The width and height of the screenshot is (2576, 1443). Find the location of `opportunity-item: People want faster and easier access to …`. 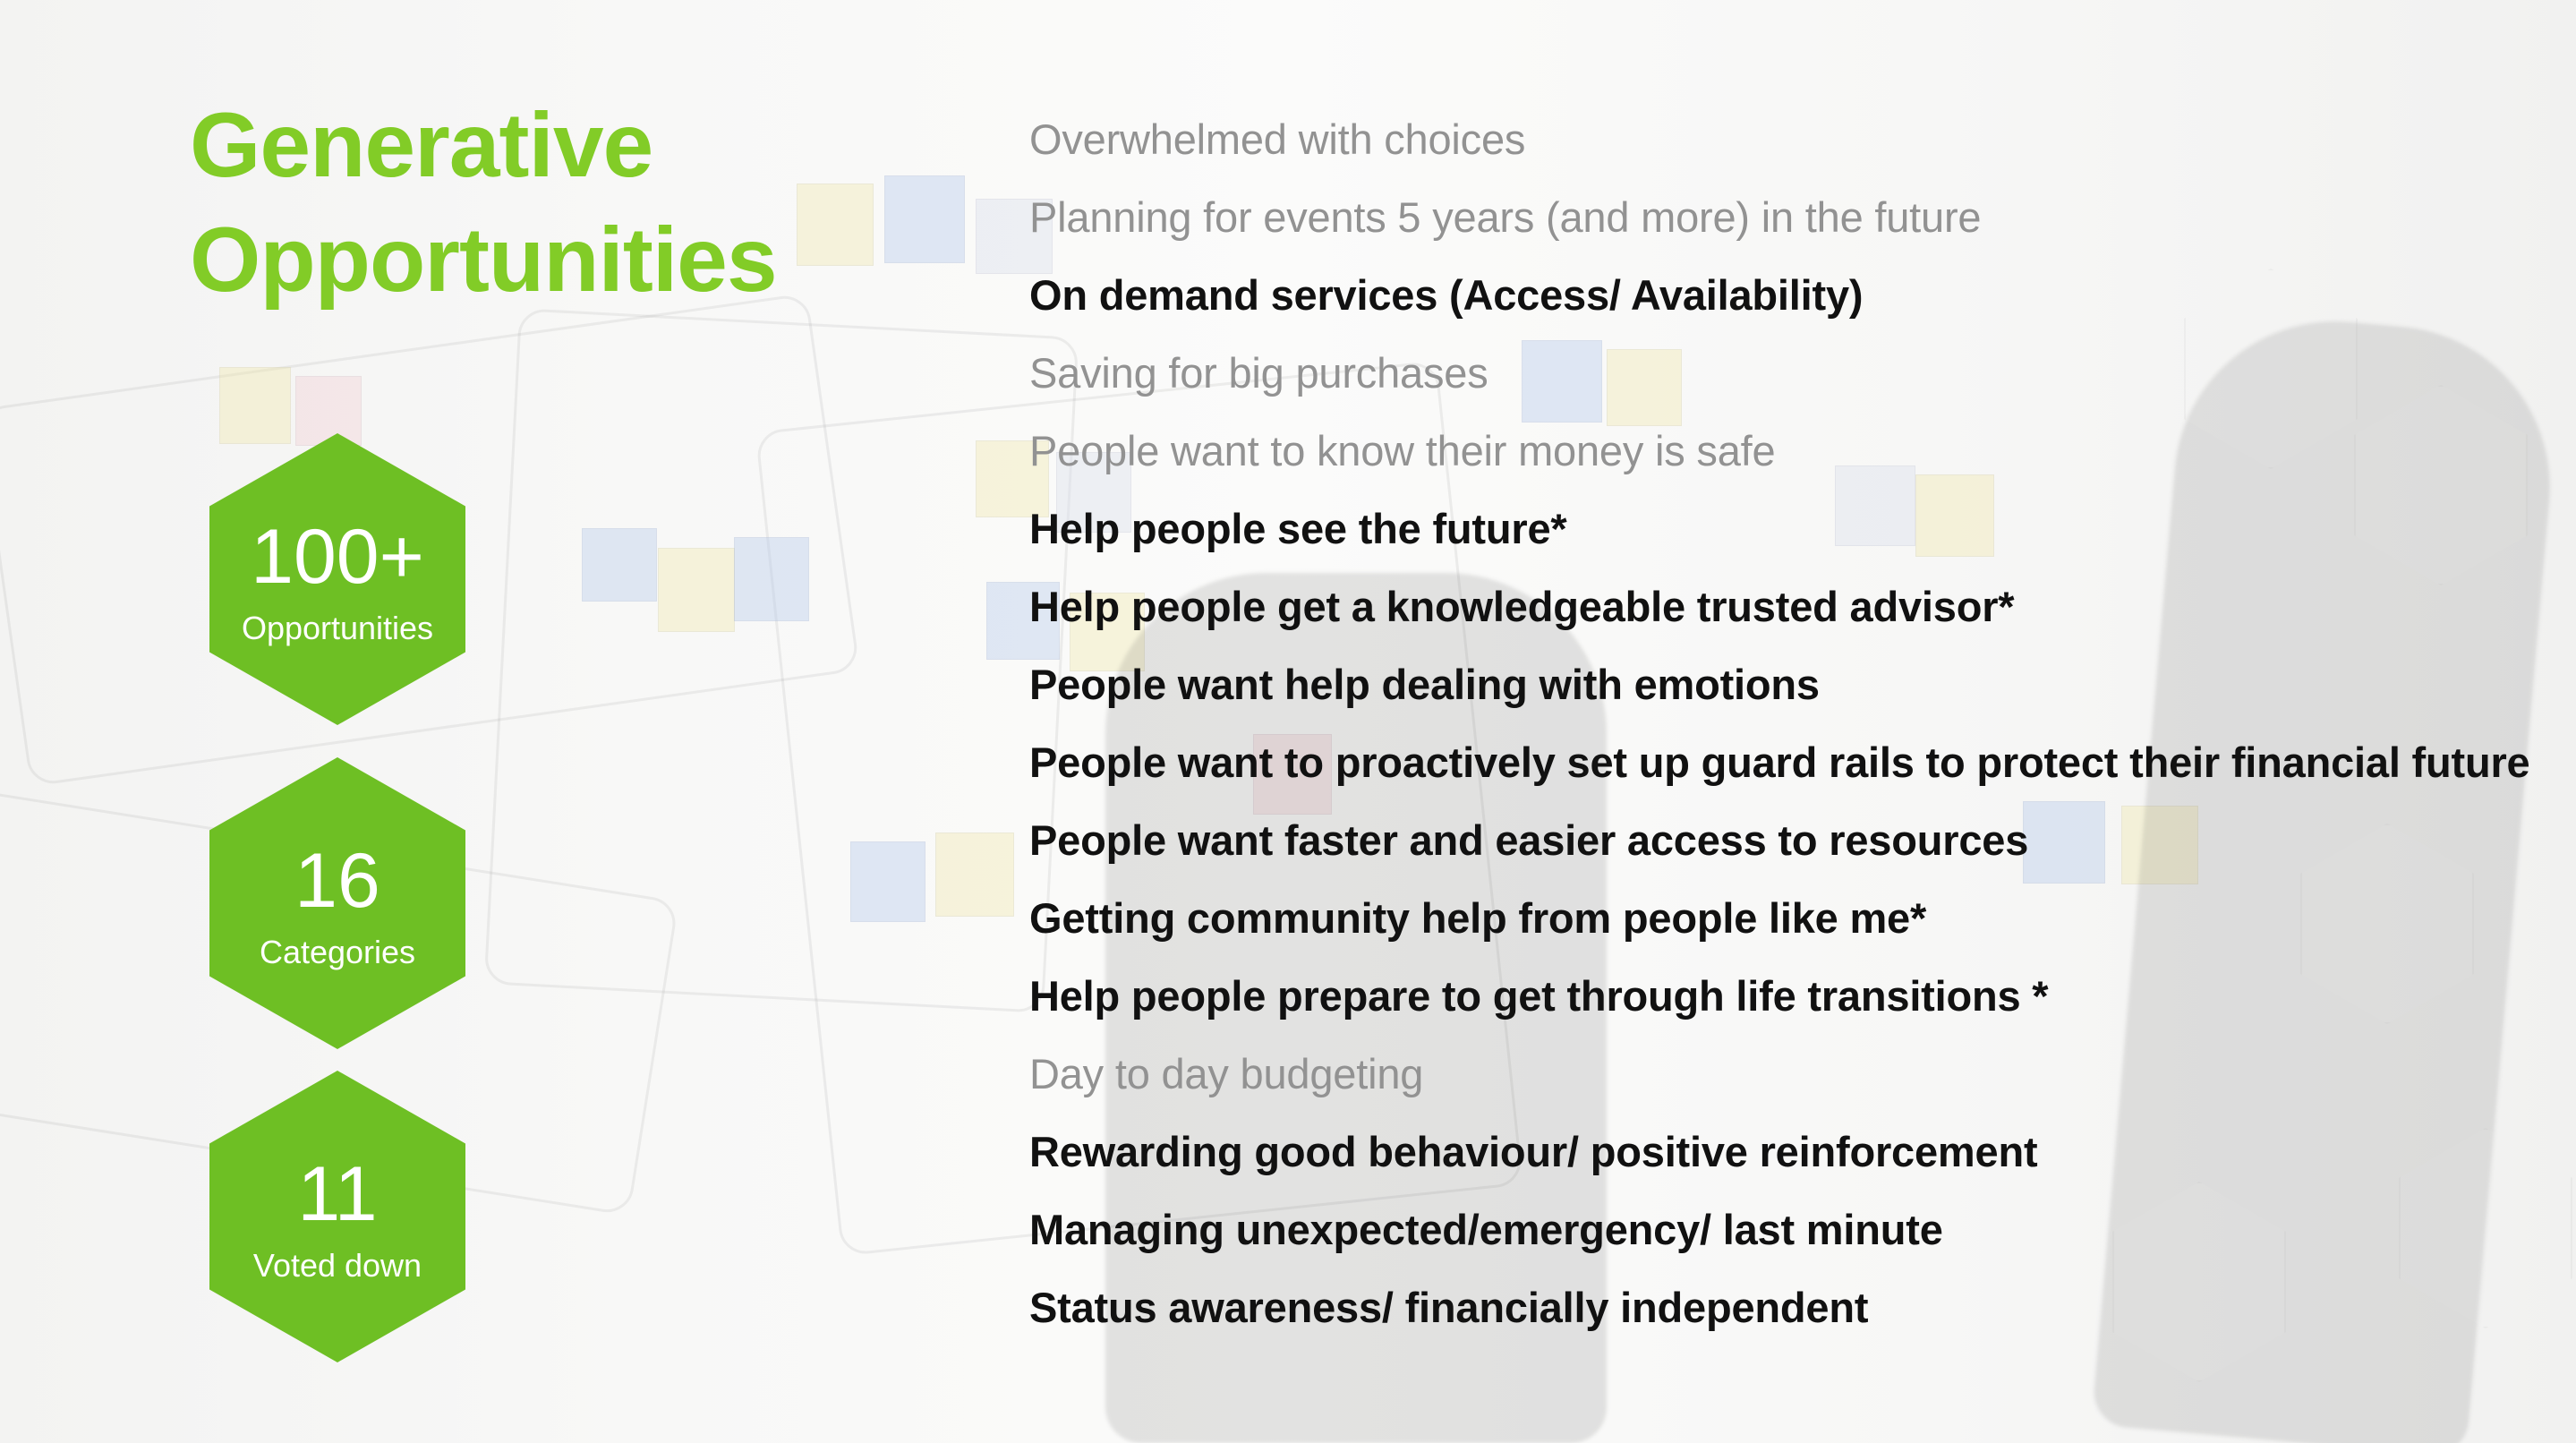

opportunity-item: People want faster and easier access to … is located at coordinates (1529, 839).